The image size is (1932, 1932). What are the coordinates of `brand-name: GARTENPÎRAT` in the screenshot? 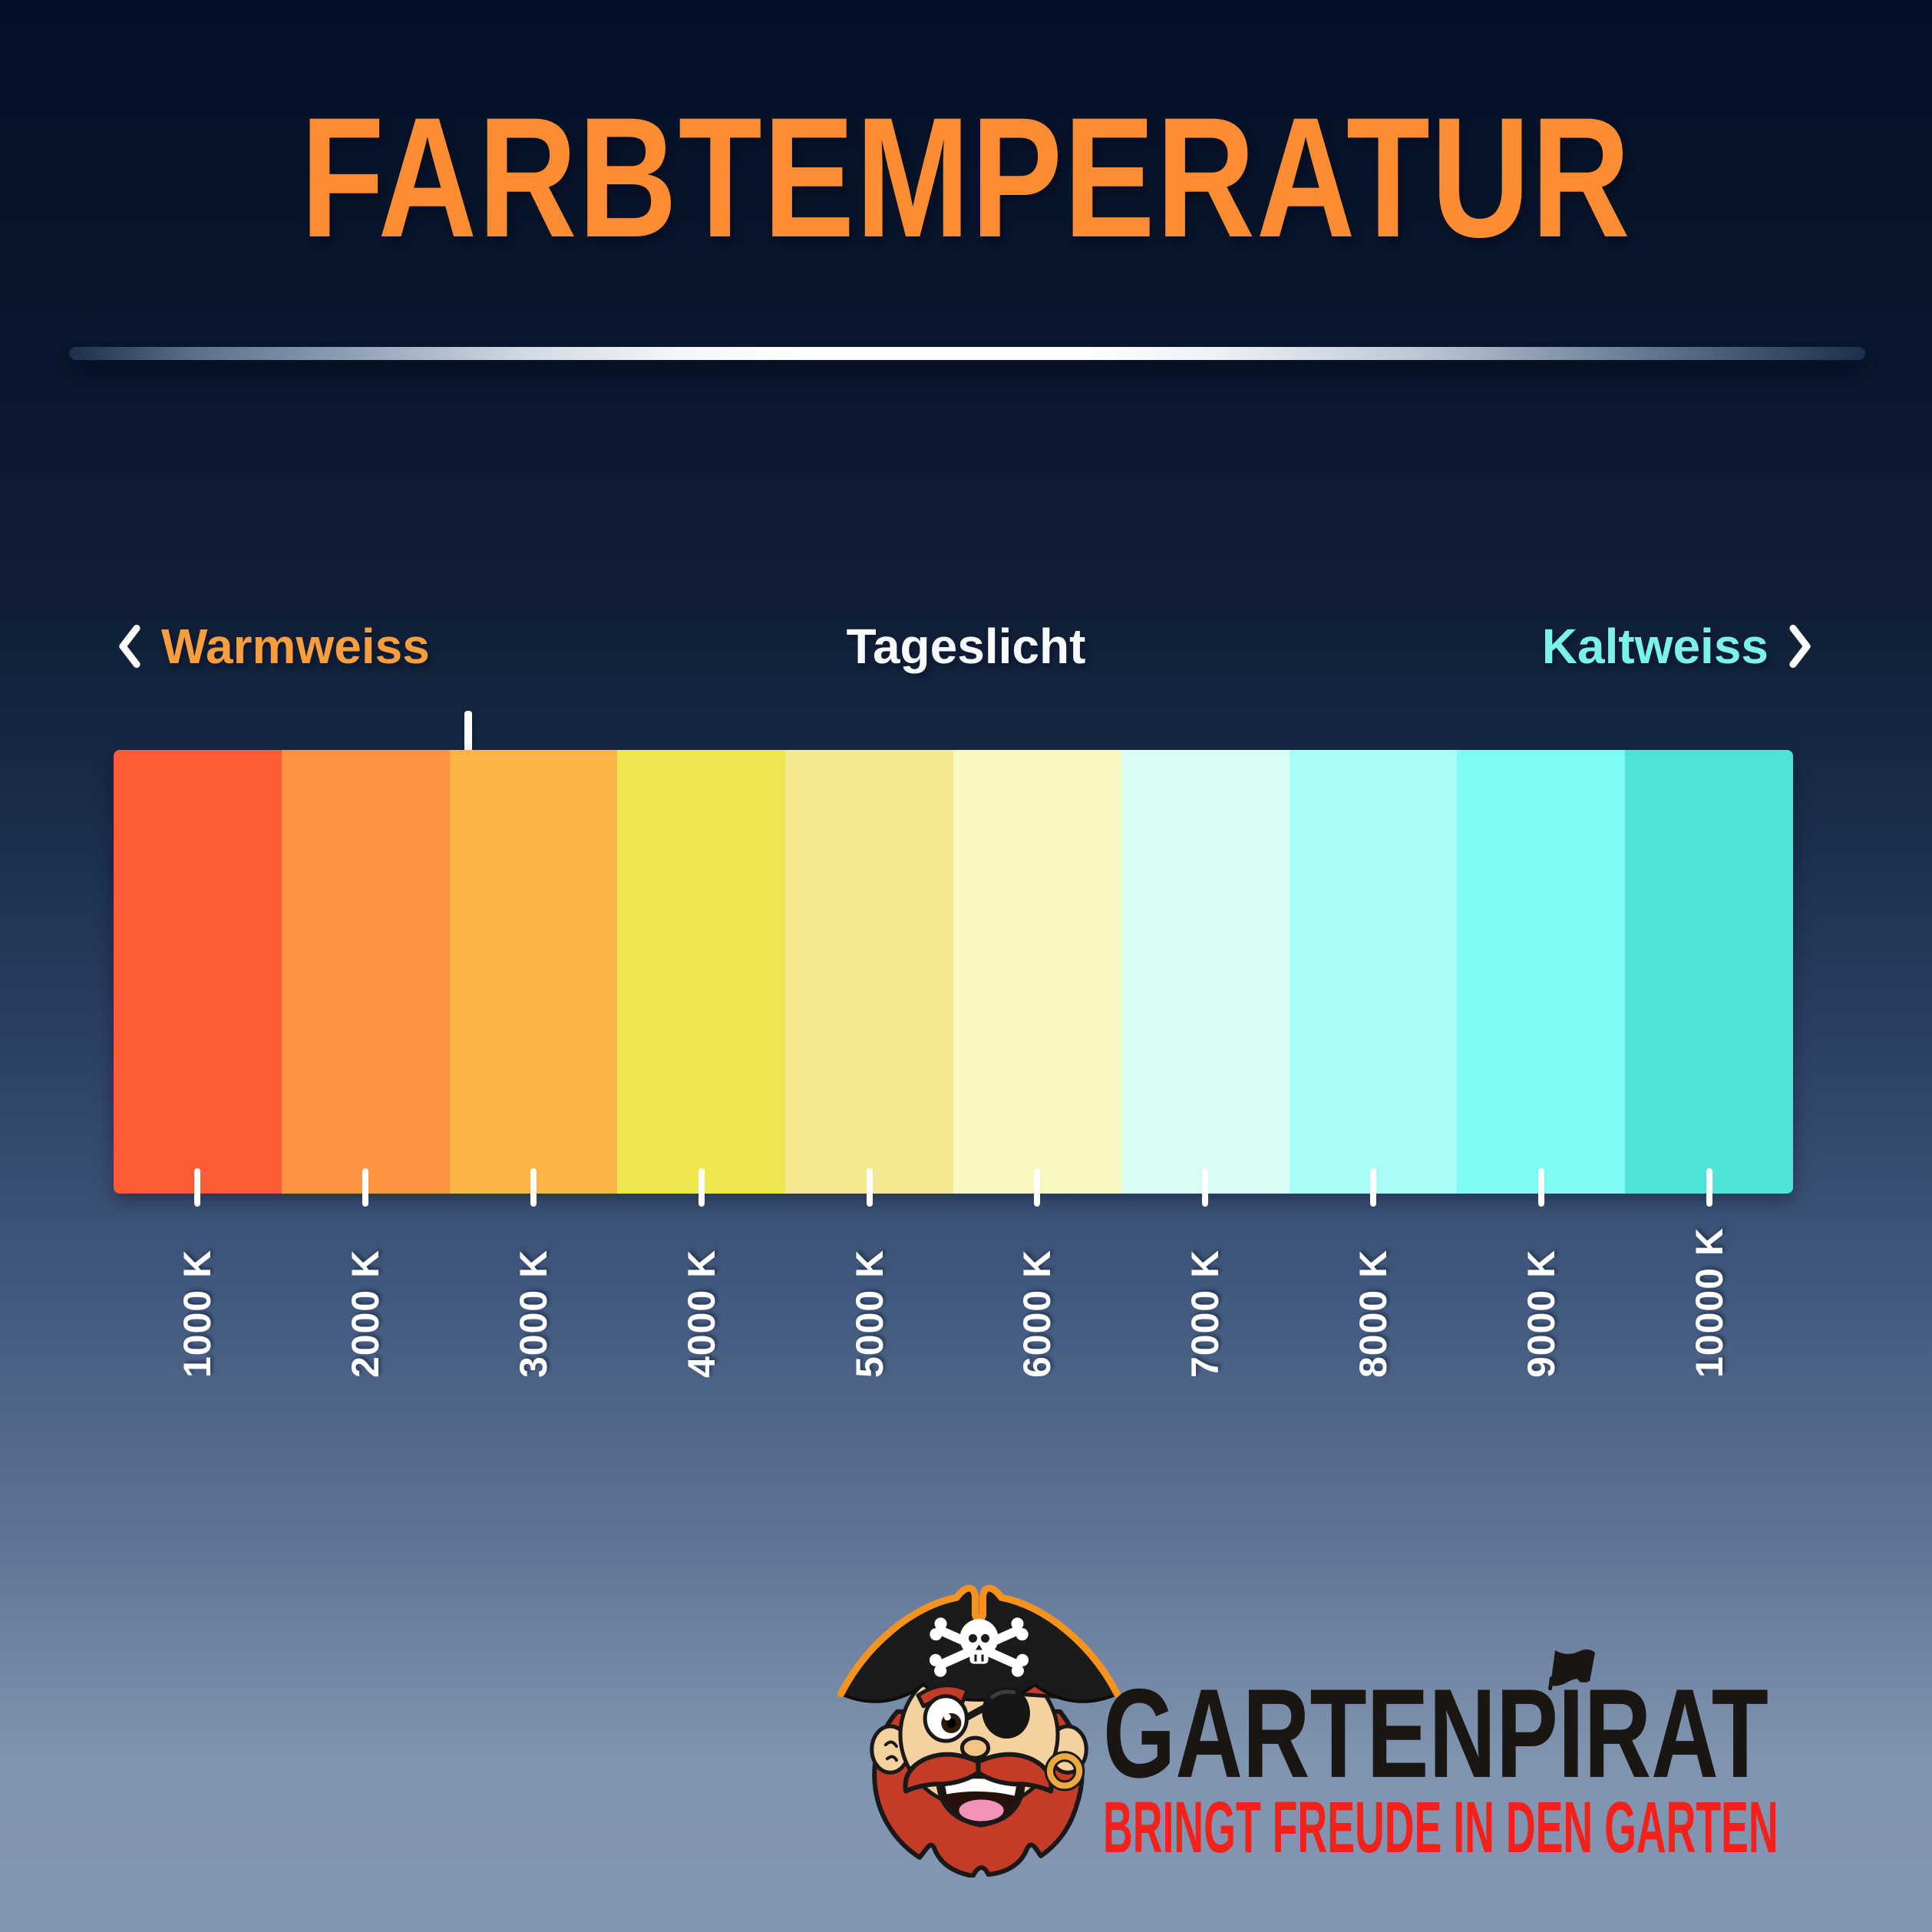 It's located at (1436, 1733).